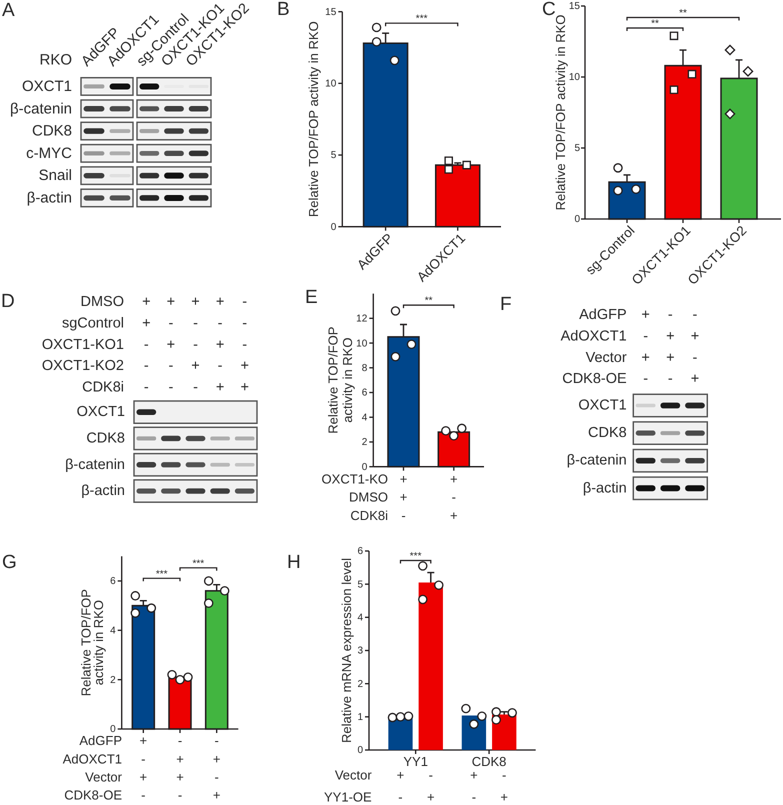  Describe the element at coordinates (348, 797) in the screenshot. I see `category-label: YY1-OE` at that location.